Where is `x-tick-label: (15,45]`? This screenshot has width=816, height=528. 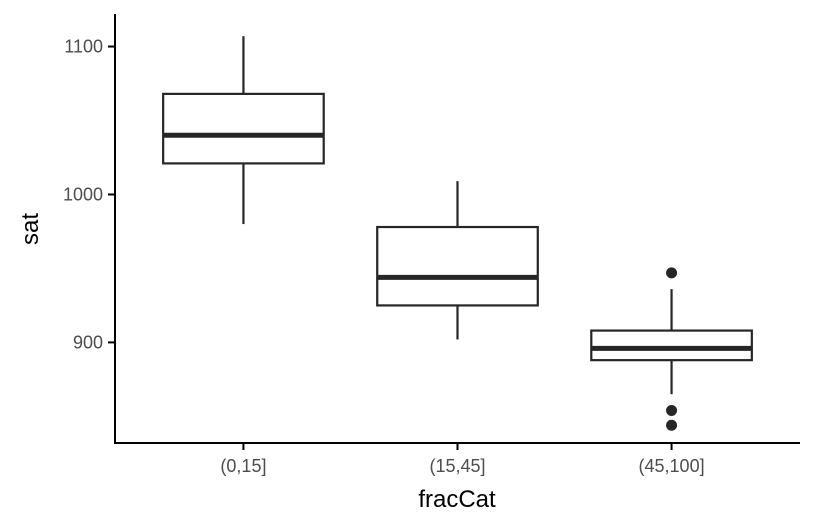
x-tick-label: (15,45] is located at coordinates (457, 466).